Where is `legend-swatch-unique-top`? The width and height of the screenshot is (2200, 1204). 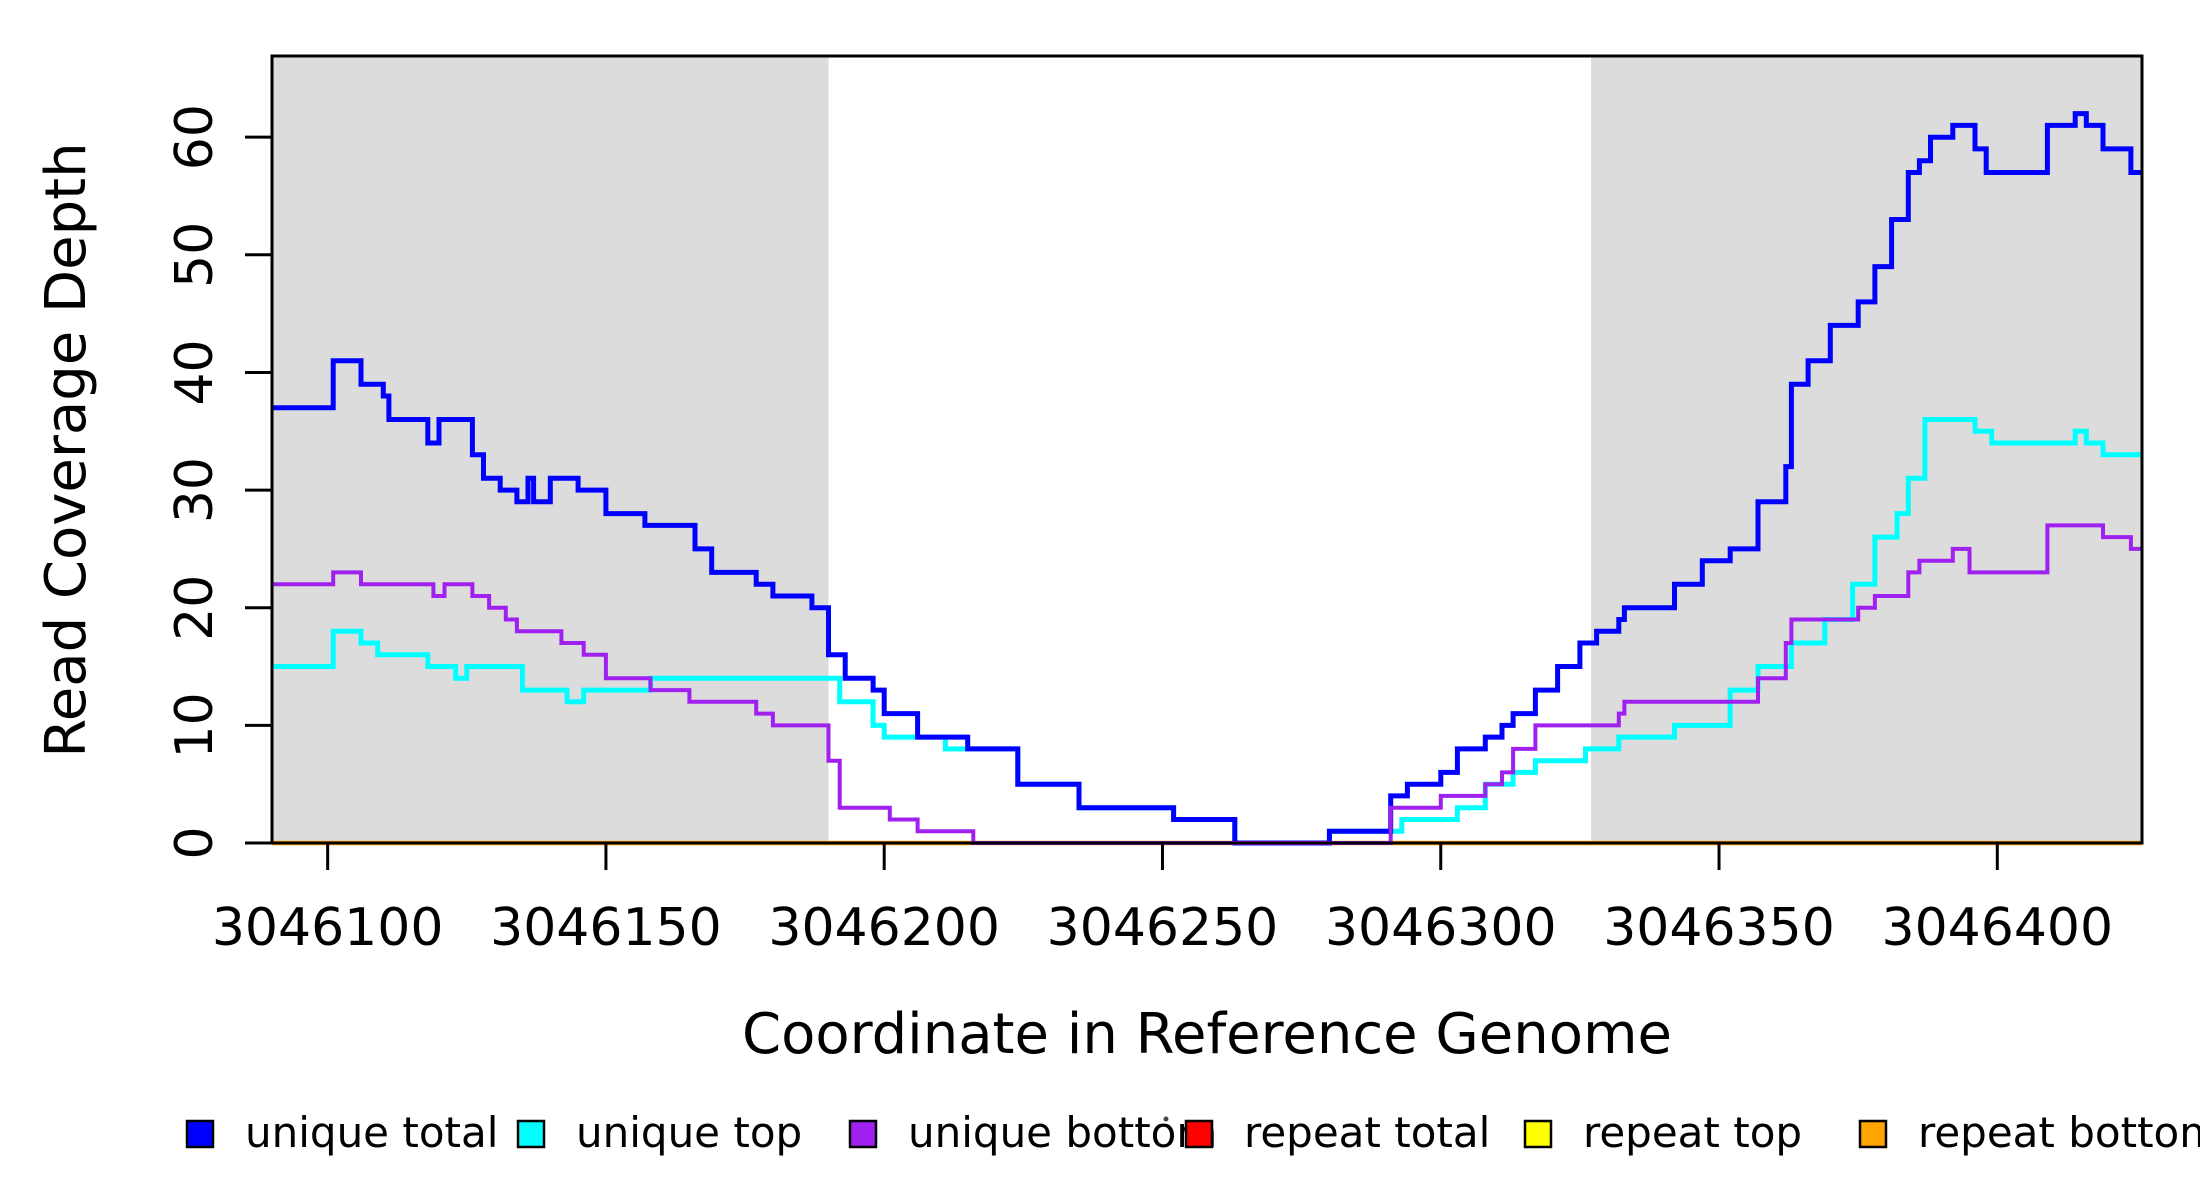
legend-swatch-unique-top is located at coordinates (531, 1134).